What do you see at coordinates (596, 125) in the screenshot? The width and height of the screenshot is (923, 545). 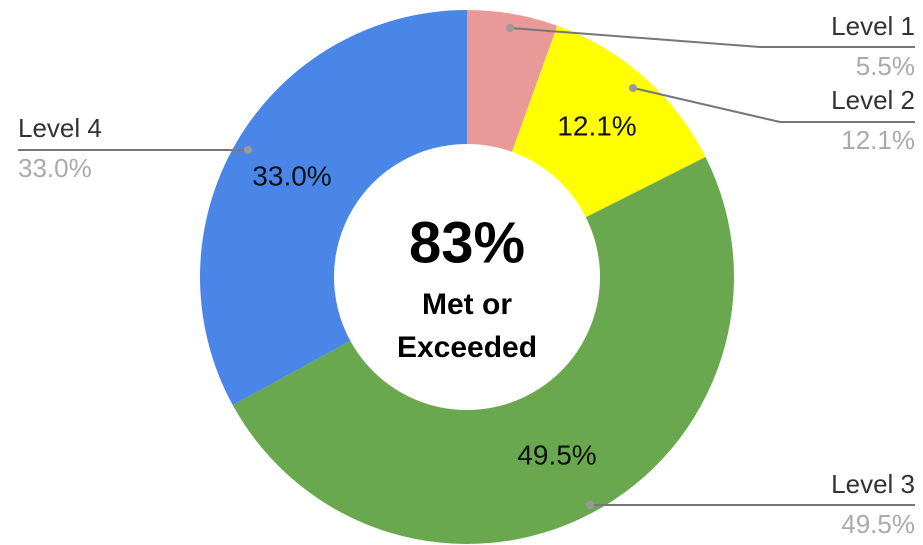 I see `data-label: 12.1%` at bounding box center [596, 125].